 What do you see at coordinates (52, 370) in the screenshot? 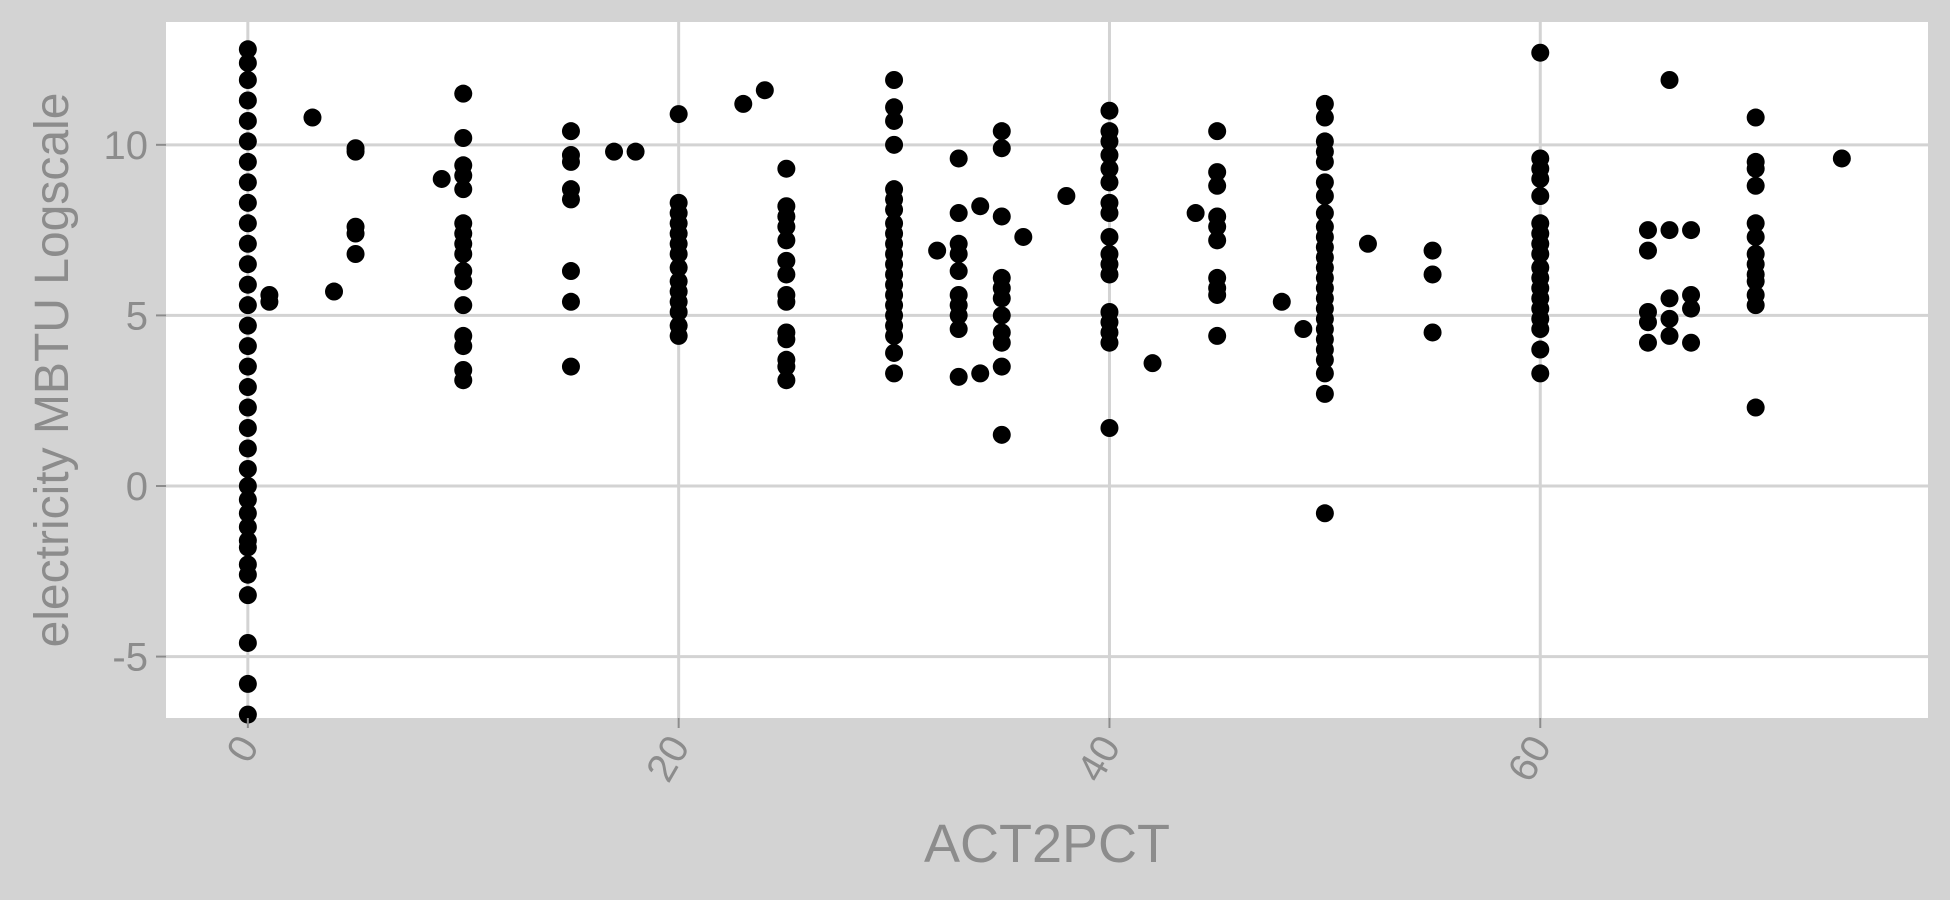
I see `y-axis-title: electricity MBTU Logscale` at bounding box center [52, 370].